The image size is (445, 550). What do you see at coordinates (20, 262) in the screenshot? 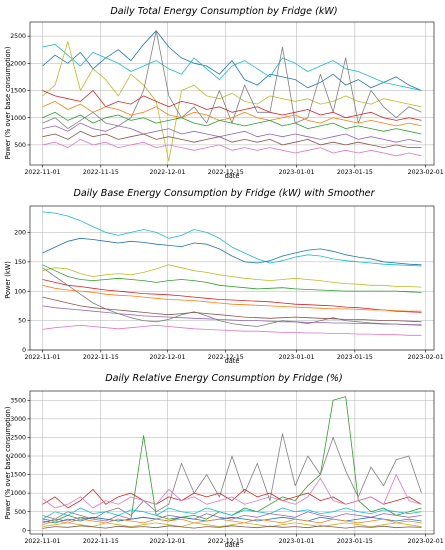
I see `y-tick-label: 150` at bounding box center [20, 262].